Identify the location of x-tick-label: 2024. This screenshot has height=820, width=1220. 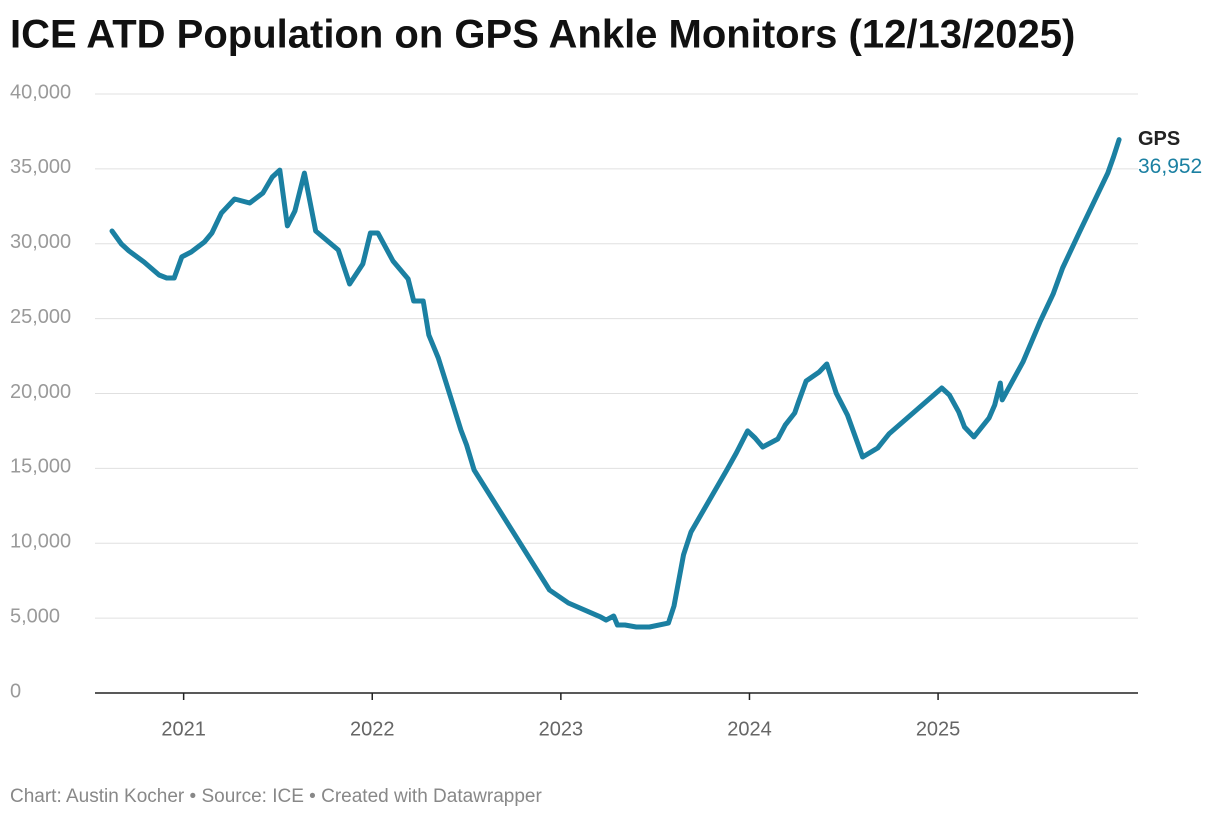
(749, 729).